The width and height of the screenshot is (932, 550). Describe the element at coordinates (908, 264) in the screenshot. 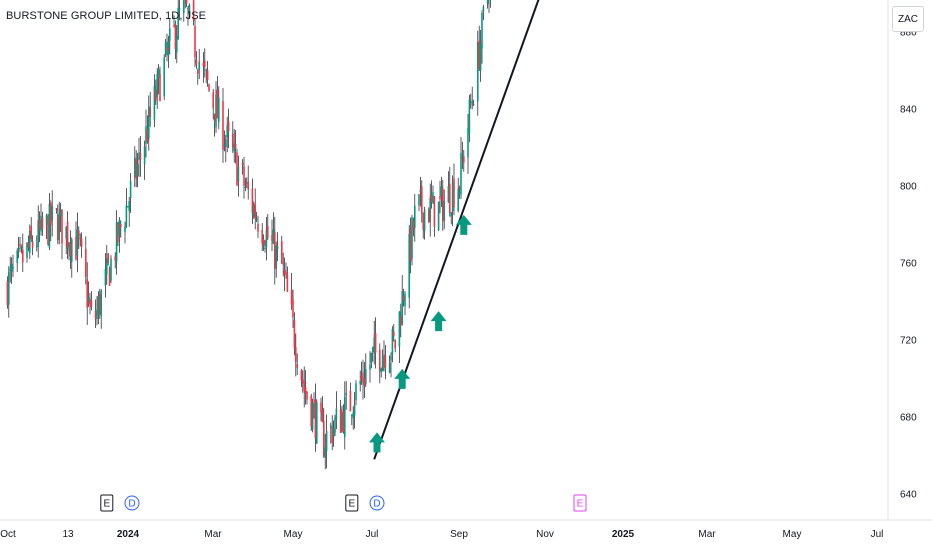

I see `y-tick-label: 760` at that location.